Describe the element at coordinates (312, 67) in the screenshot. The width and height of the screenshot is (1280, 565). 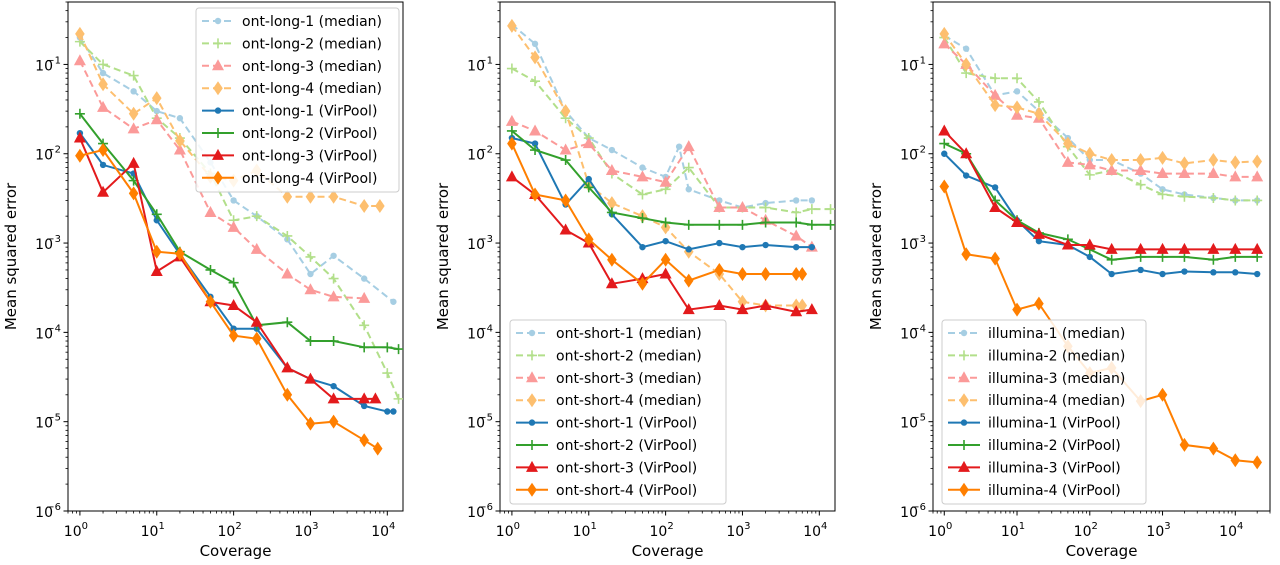
I see `legend-label: ont-long-3 (median)` at that location.